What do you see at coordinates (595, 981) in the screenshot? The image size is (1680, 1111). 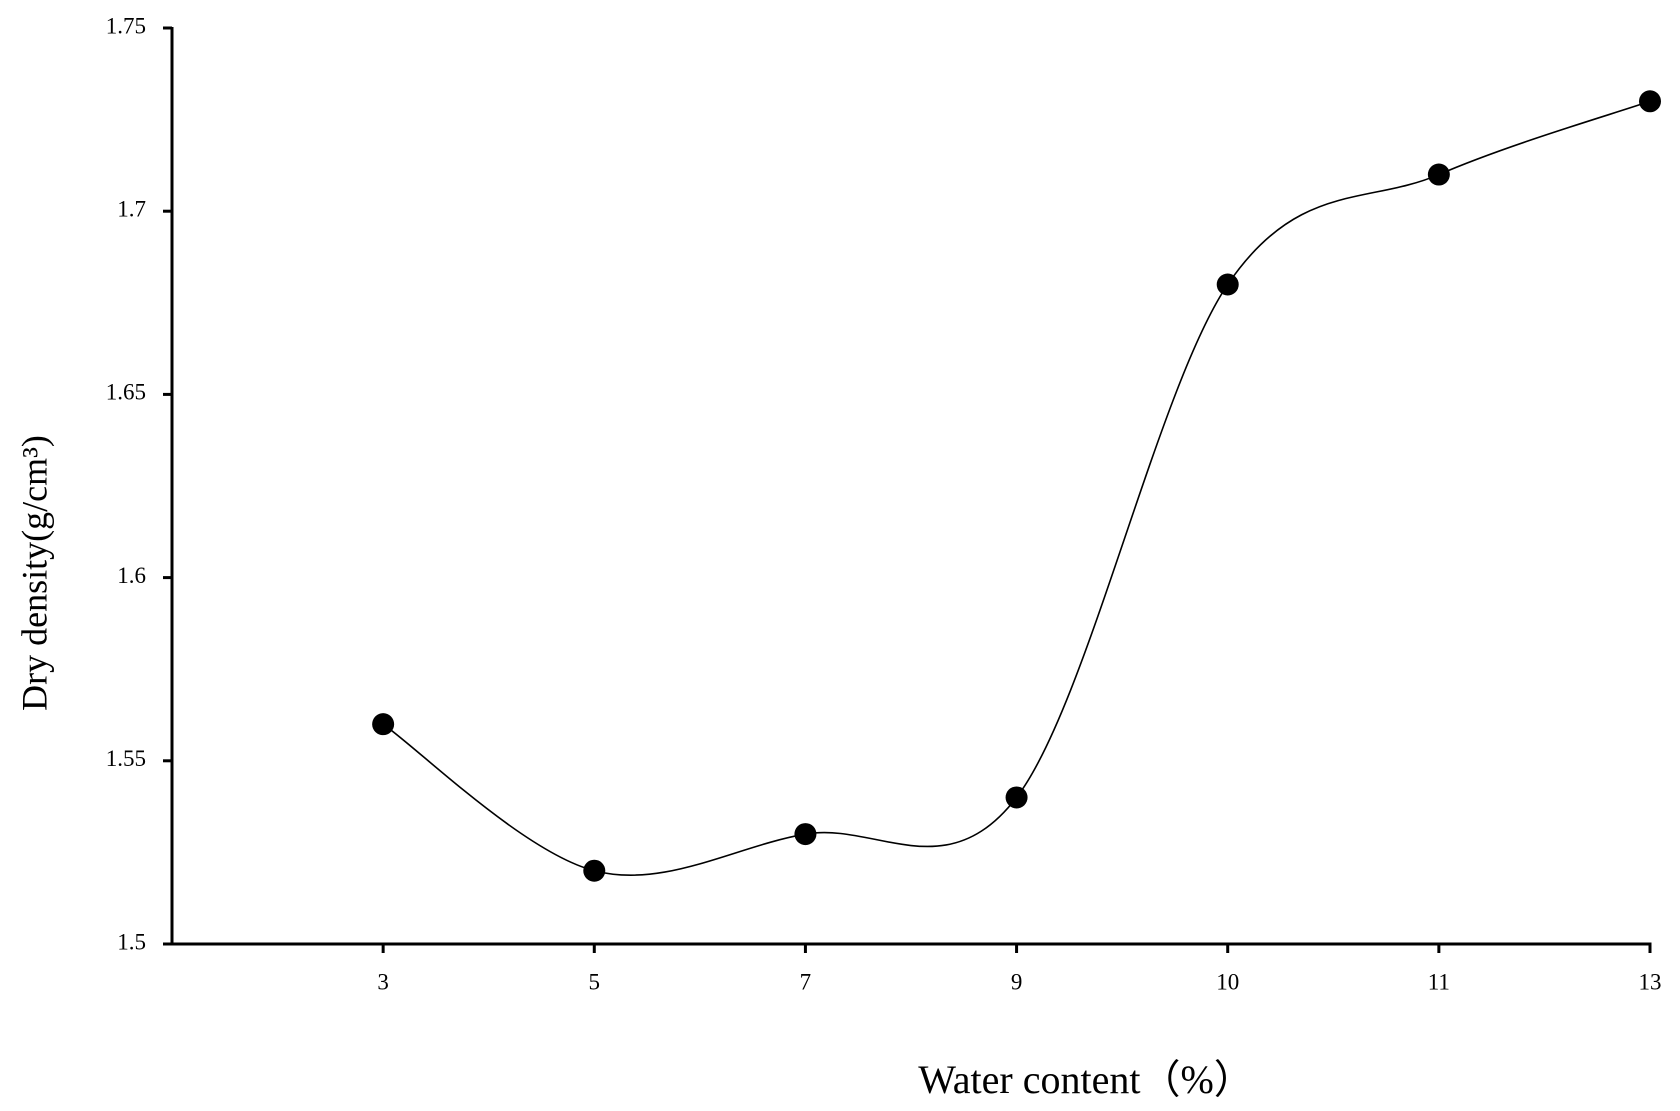 I see `x-tick-label: 5` at bounding box center [595, 981].